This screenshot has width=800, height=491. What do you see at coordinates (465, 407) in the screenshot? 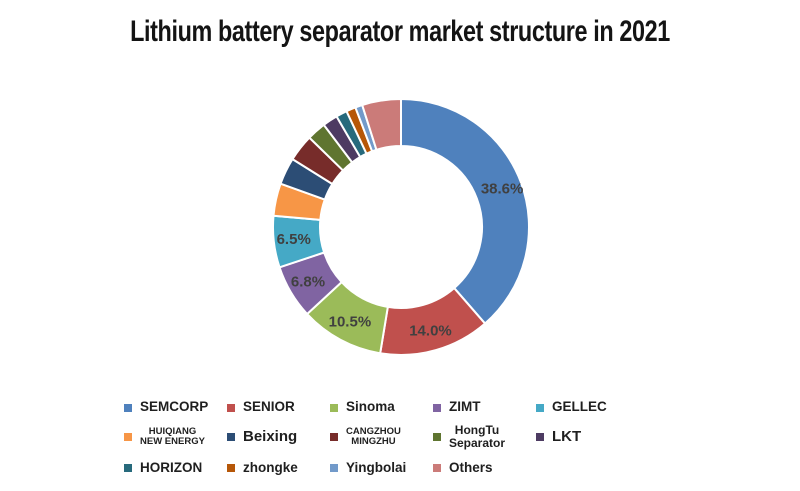
I see `legend-label-zimt: ZIMT` at bounding box center [465, 407].